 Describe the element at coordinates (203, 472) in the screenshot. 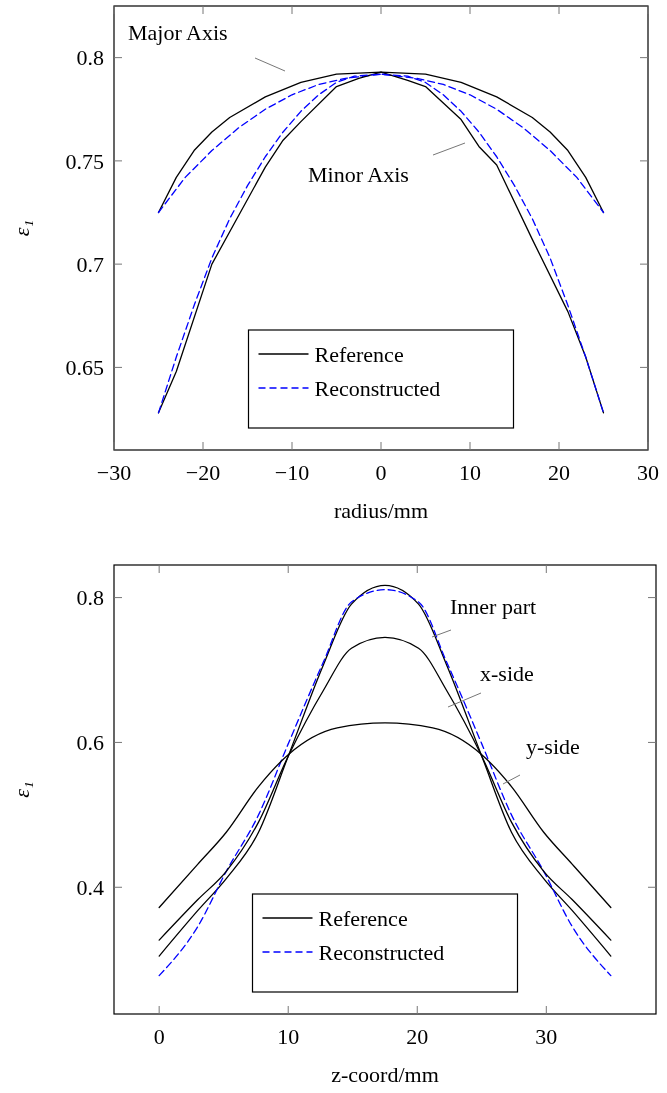

I see `x-tick-label: −20` at that location.